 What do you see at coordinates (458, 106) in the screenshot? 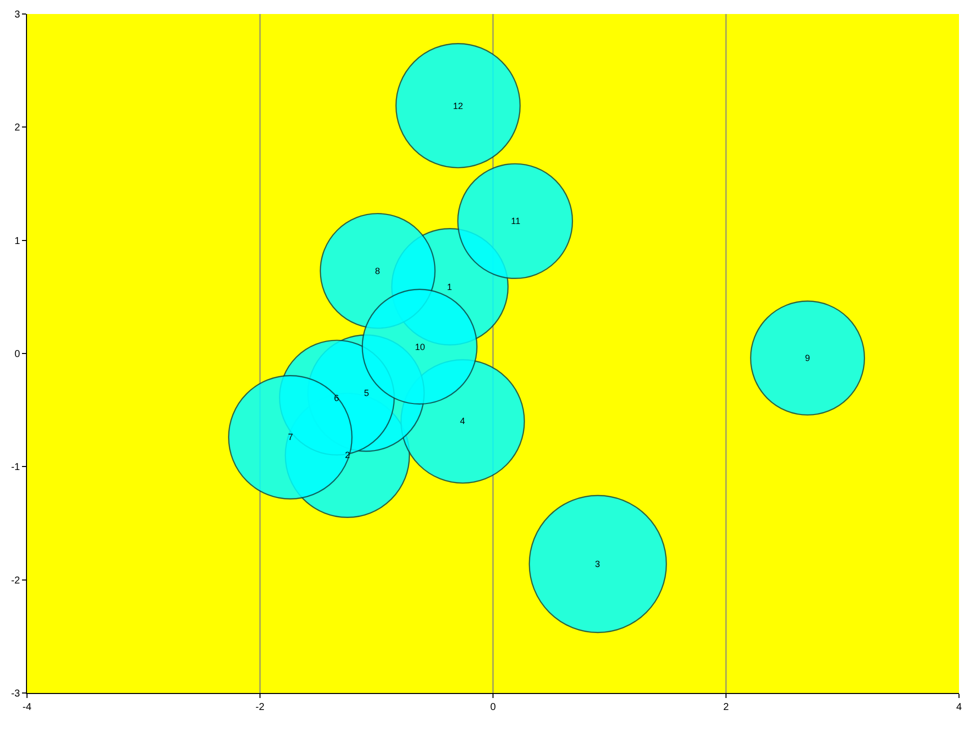
I see `annotation: 12` at bounding box center [458, 106].